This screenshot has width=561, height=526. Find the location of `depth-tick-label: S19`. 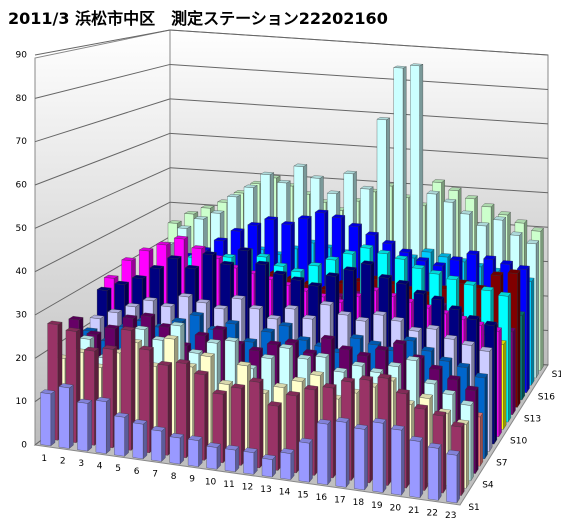

depth-tick-label: S19 is located at coordinates (556, 375).